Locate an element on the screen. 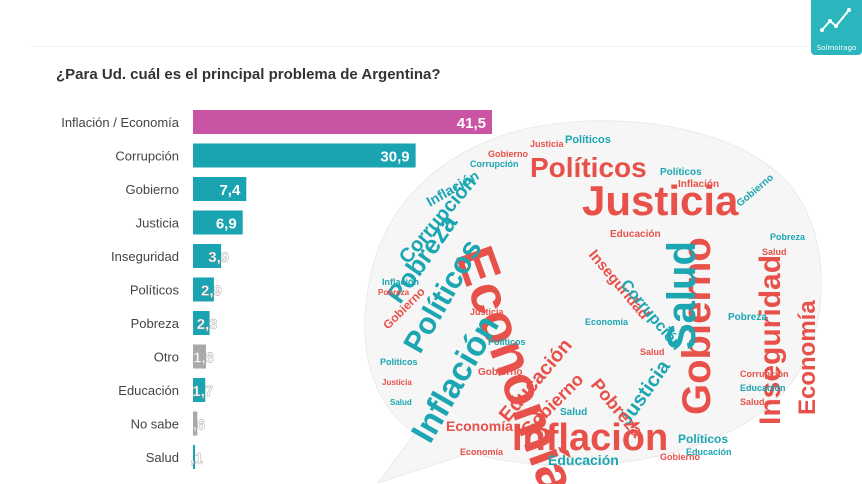 Image resolution: width=862 pixels, height=484 pixels. data-label: 2,9 is located at coordinates (211, 291).